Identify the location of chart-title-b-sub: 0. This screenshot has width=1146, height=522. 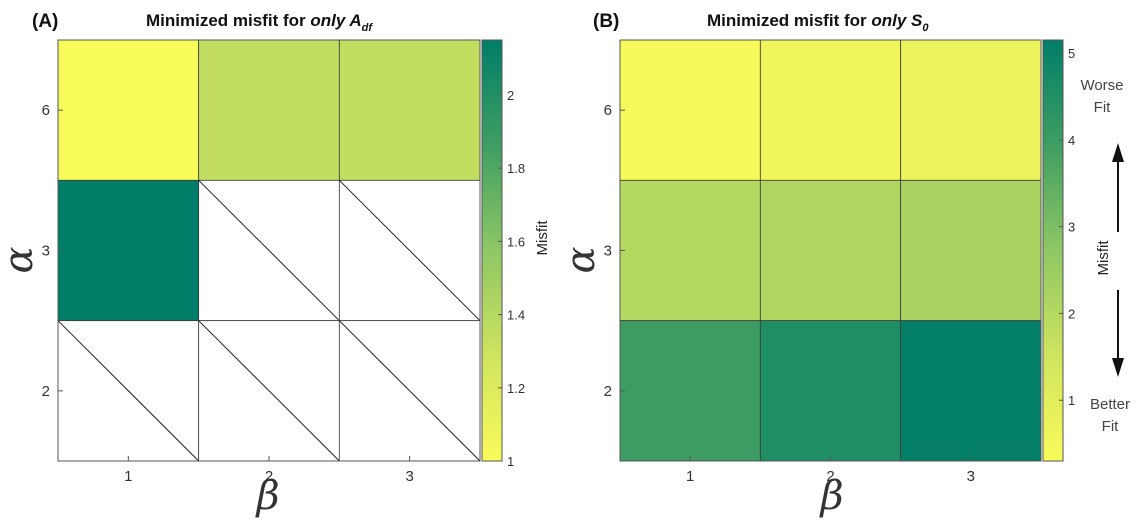
(925, 28).